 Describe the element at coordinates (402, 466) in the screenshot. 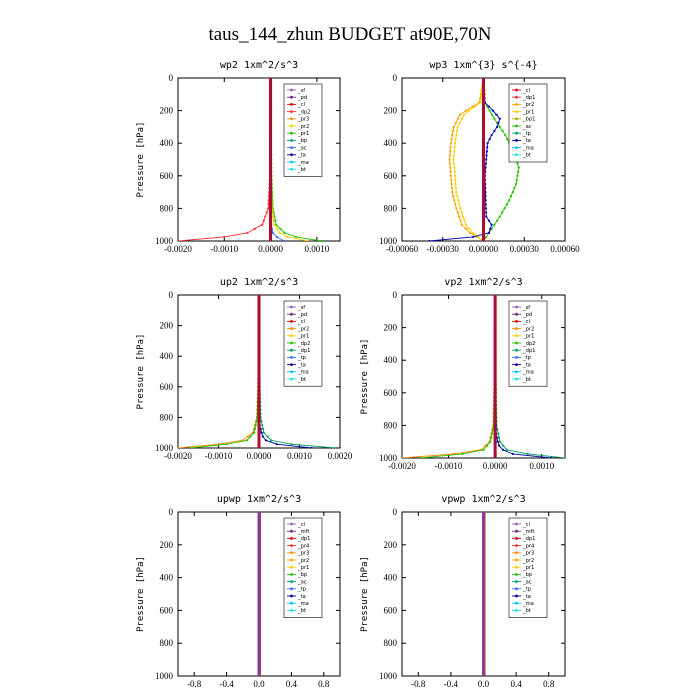

I see `x-tick-label: -0.0020` at that location.